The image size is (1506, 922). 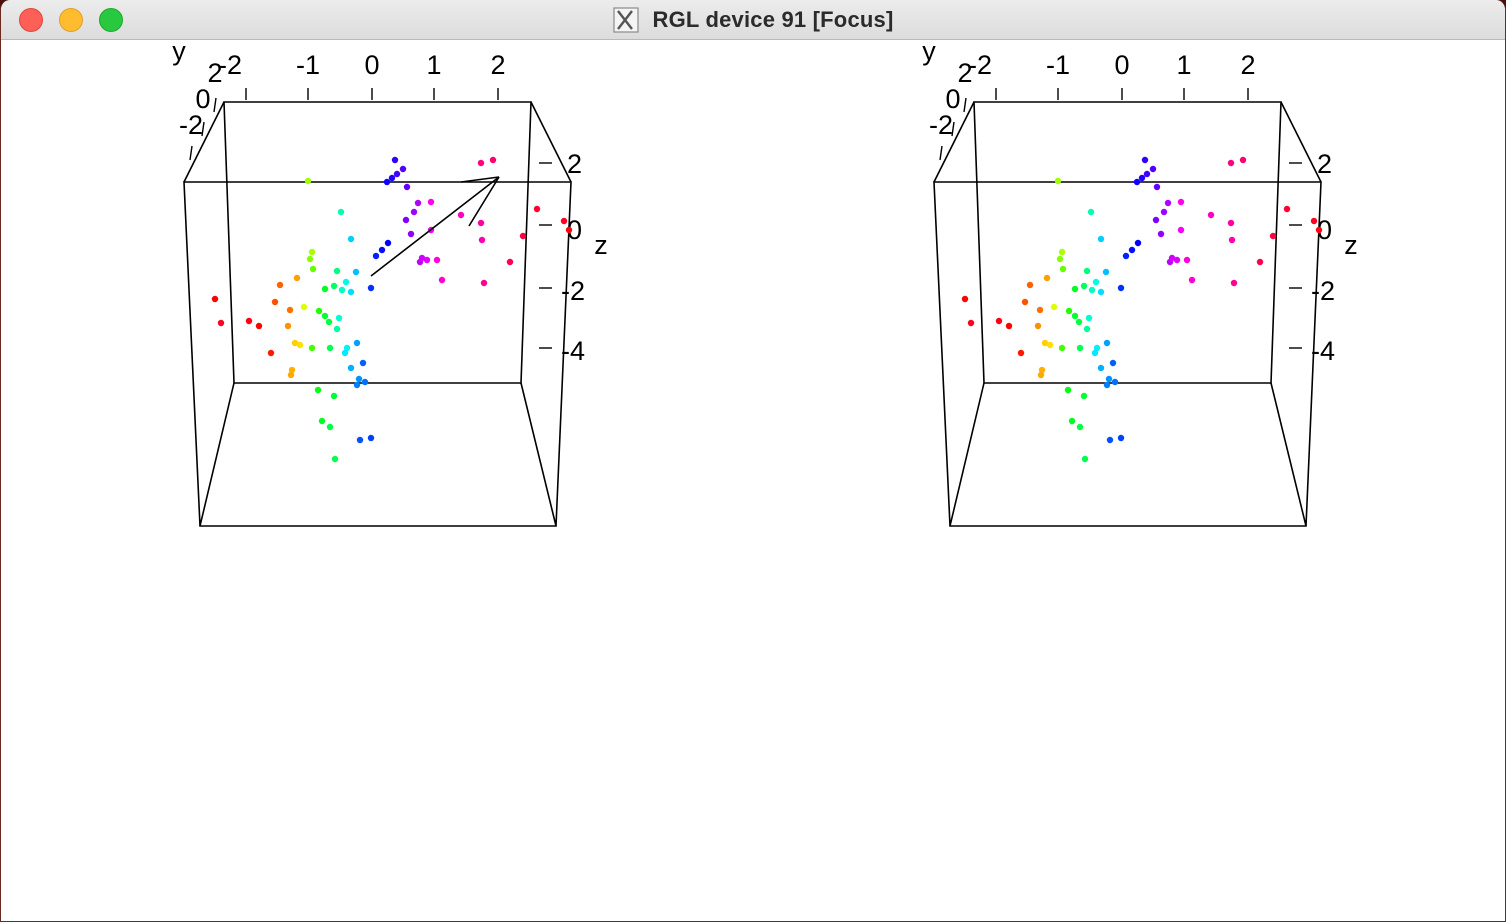 I want to click on depth-axis-ticks, so click(x=203, y=129).